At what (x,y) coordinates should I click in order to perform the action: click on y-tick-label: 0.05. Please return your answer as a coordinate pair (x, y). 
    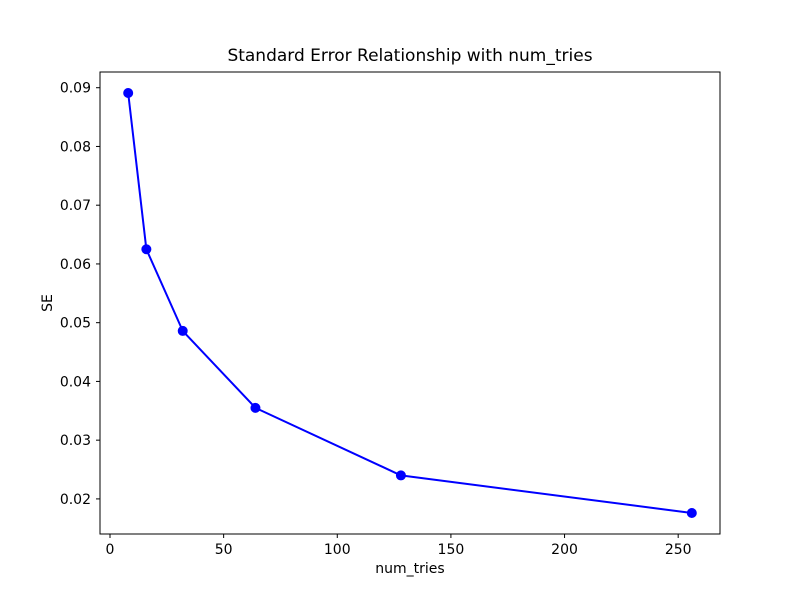
    Looking at the image, I should click on (75, 324).